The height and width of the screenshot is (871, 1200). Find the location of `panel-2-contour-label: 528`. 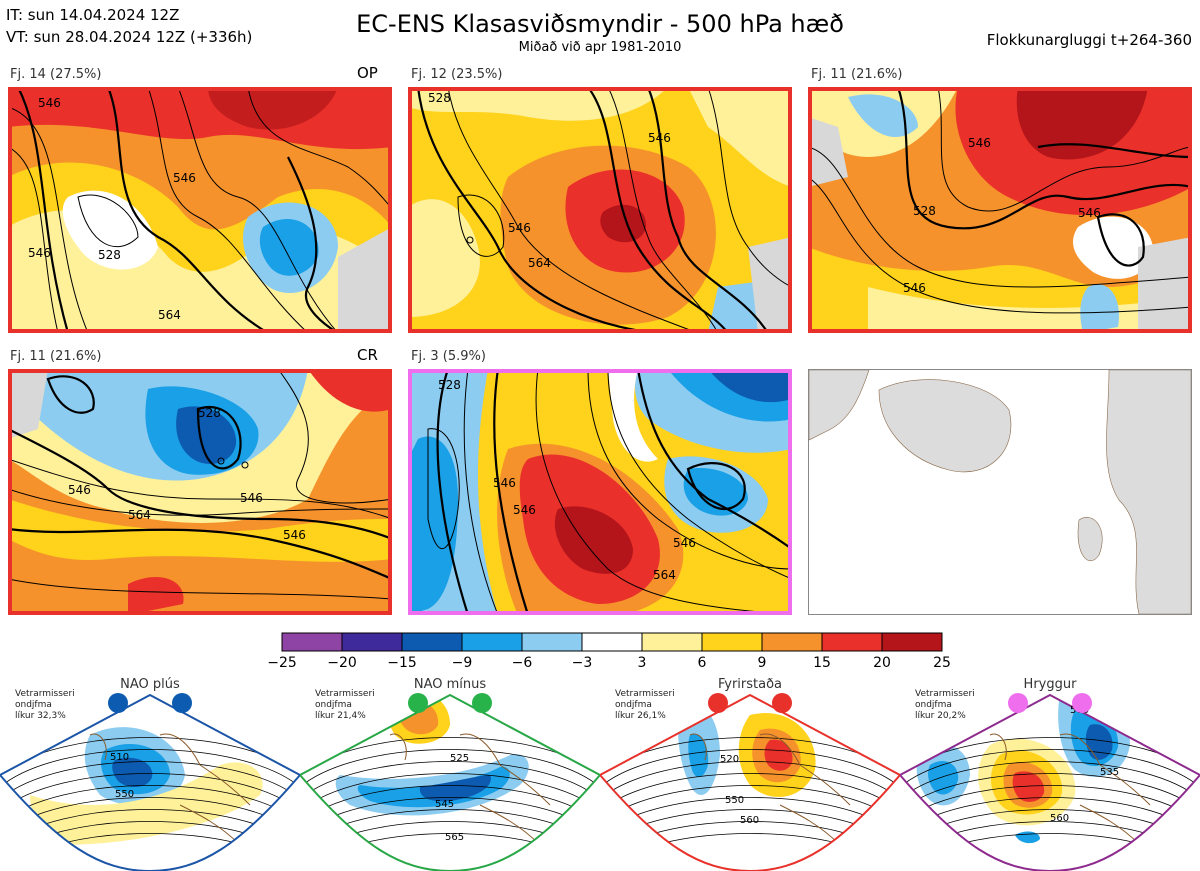

panel-2-contour-label: 528 is located at coordinates (439, 98).